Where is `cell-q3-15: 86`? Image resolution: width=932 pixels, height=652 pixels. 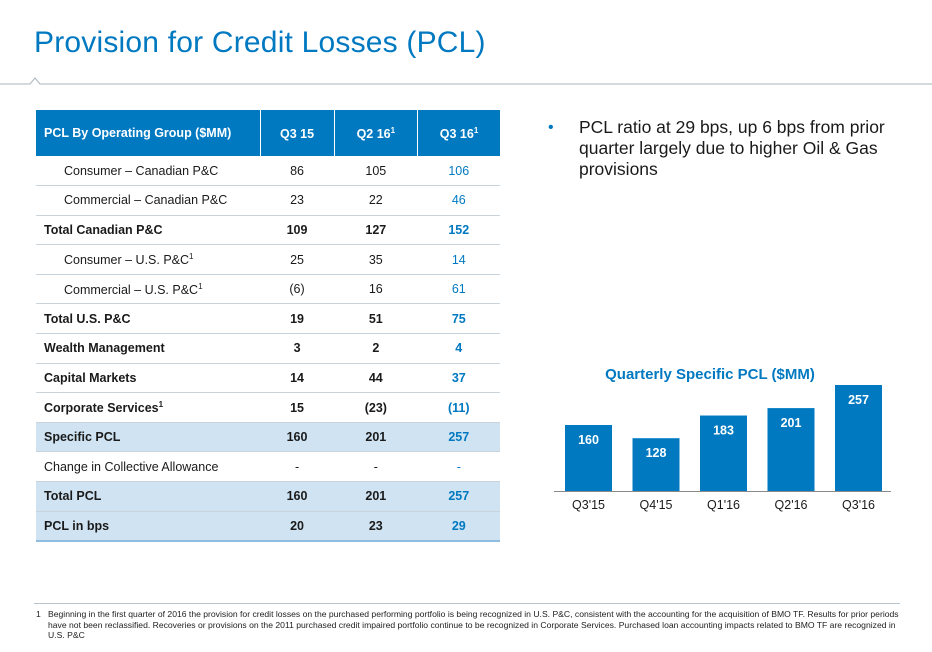
cell-q3-15: 86 is located at coordinates (297, 171).